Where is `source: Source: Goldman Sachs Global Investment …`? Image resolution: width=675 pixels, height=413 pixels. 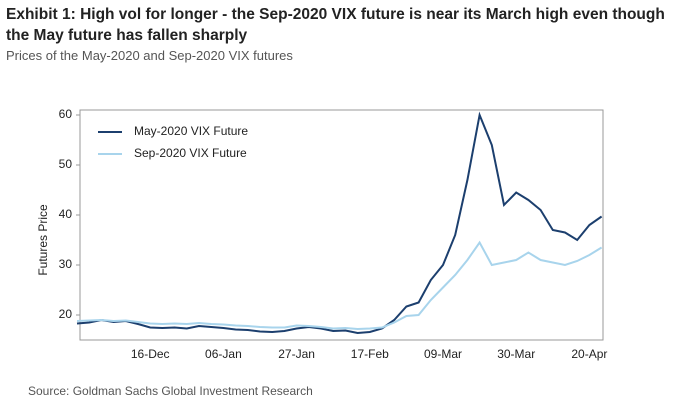 source: Source: Goldman Sachs Global Investment … is located at coordinates (170, 391).